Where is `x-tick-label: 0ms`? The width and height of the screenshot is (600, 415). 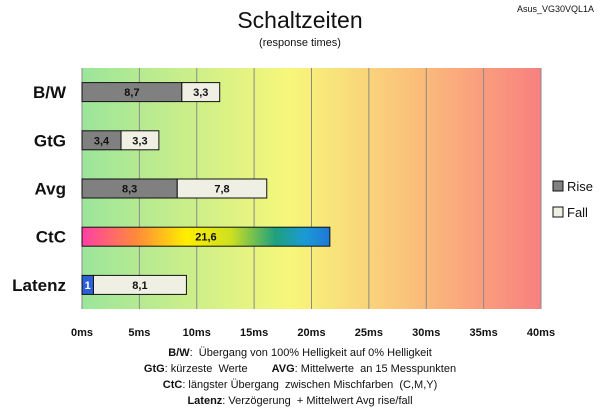
x-tick-label: 0ms is located at coordinates (82, 333).